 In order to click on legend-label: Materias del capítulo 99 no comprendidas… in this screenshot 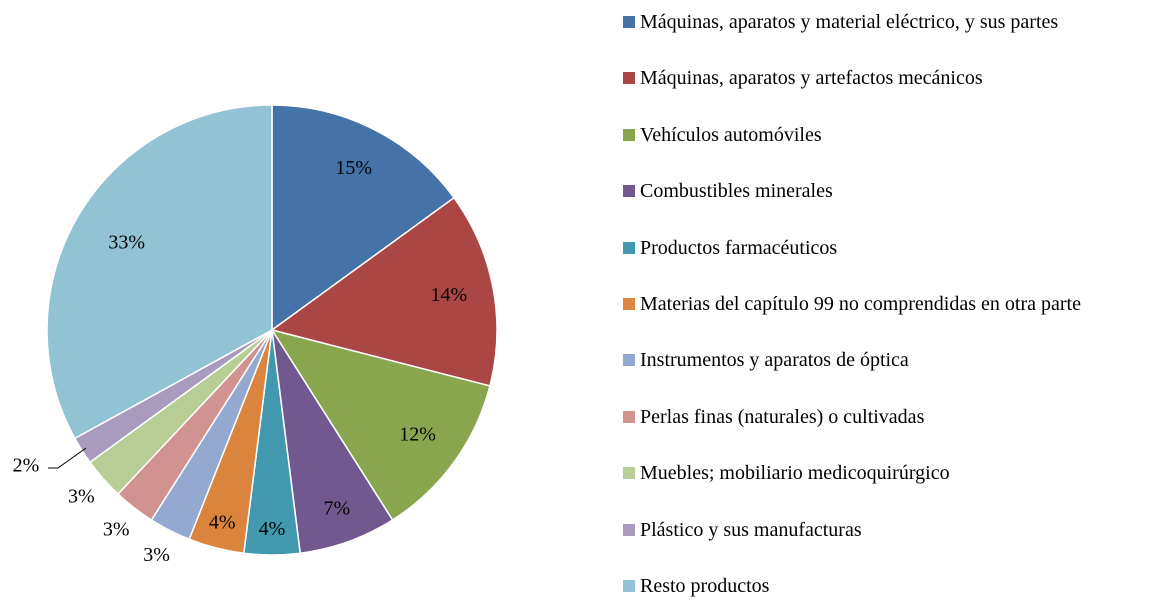, I will do `click(860, 304)`.